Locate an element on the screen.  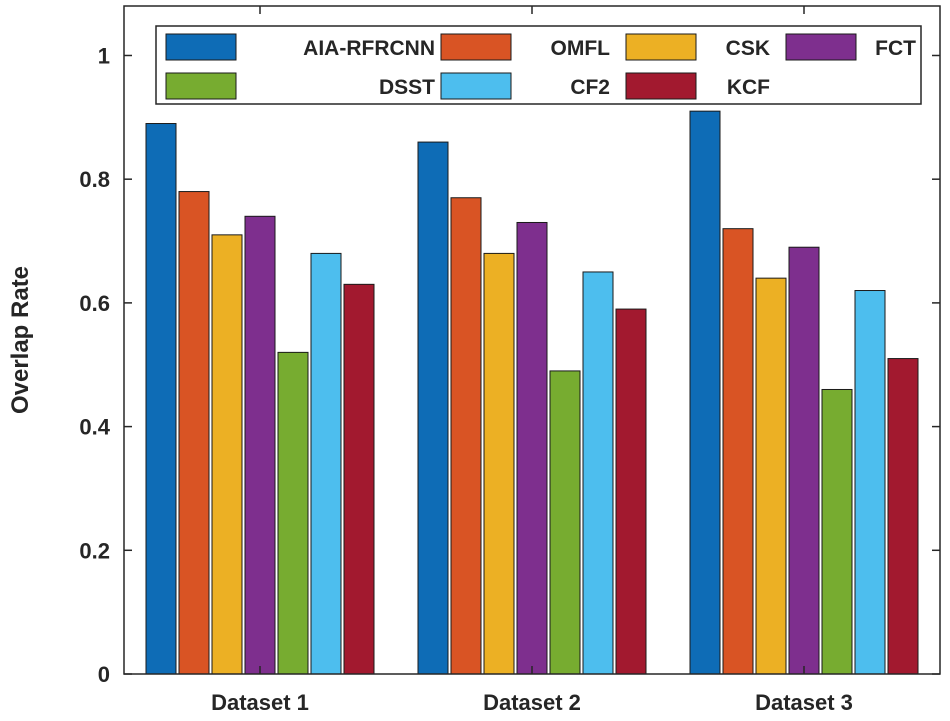
legend-label: DSST is located at coordinates (407, 87).